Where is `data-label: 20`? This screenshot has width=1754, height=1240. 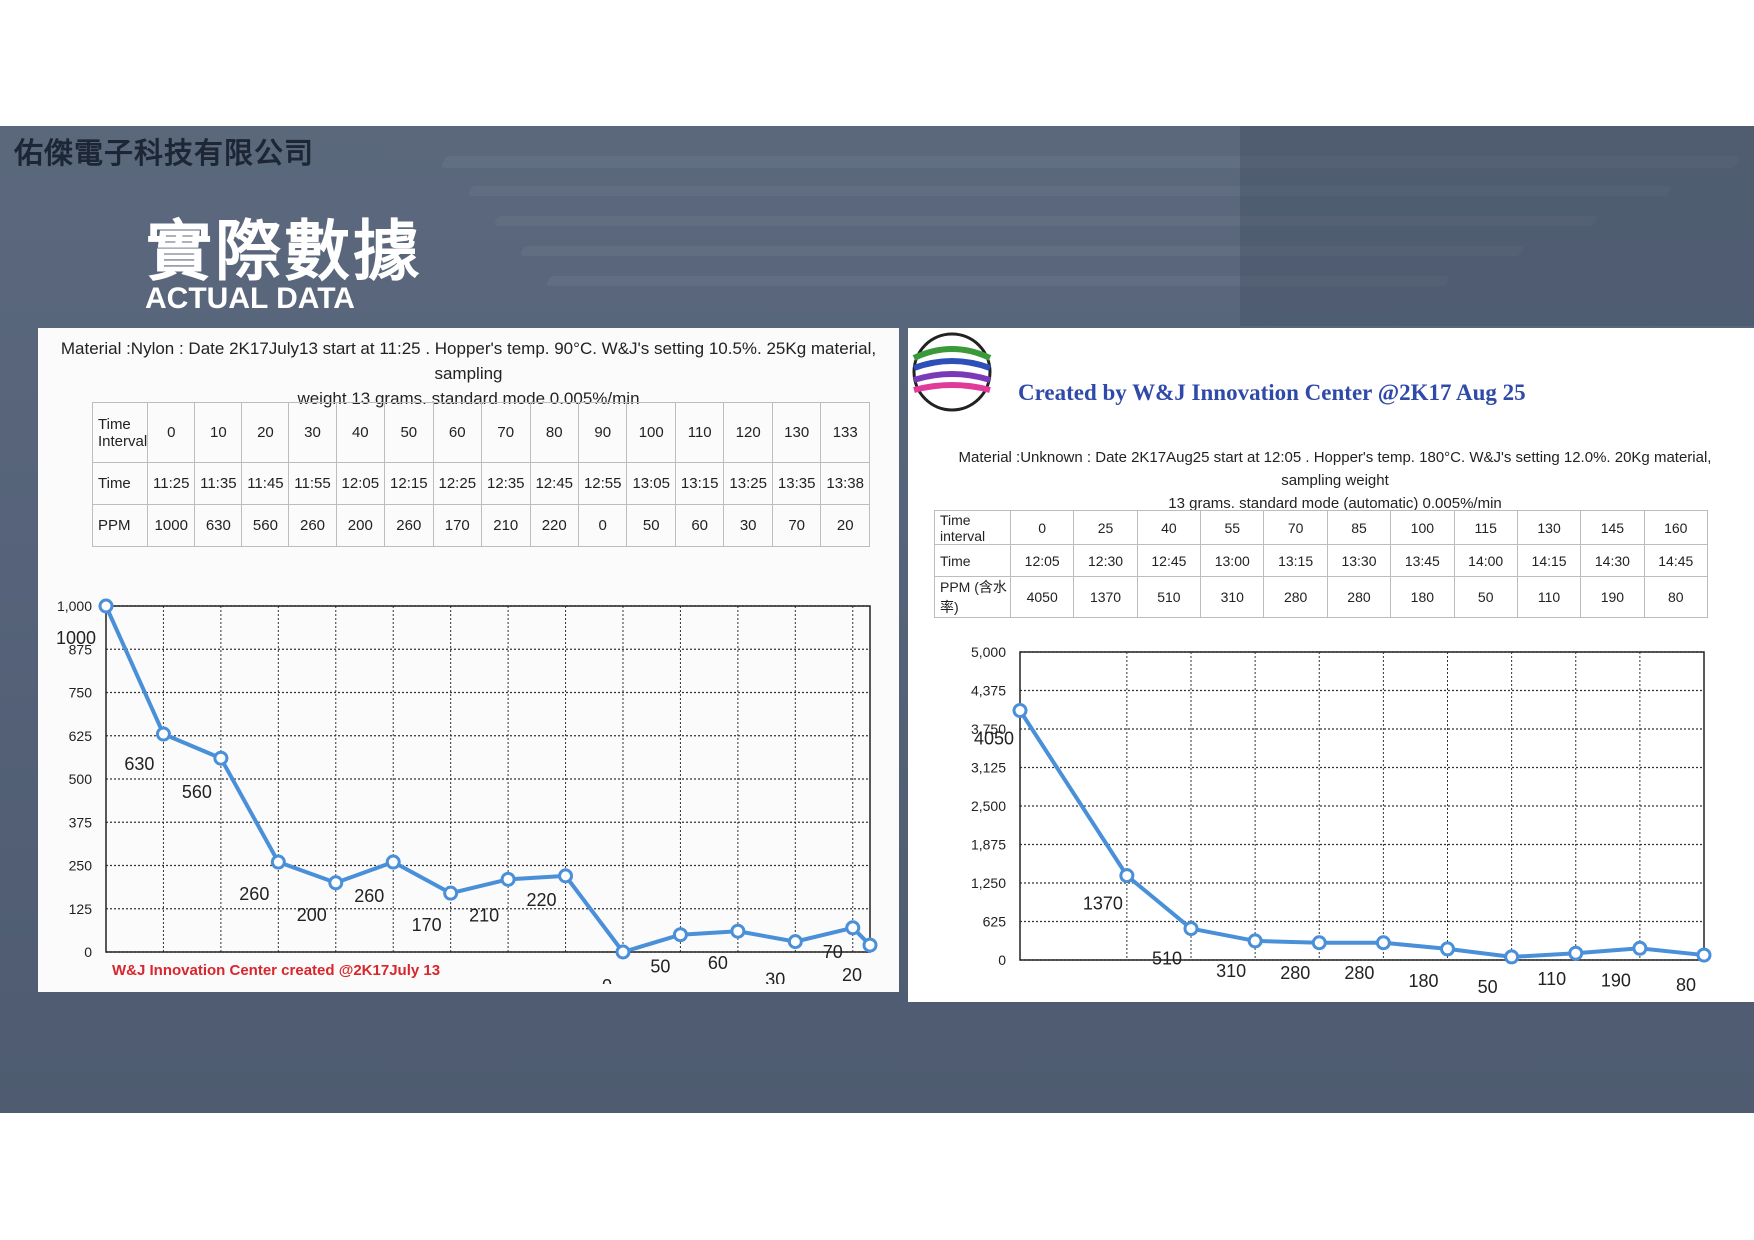 data-label: 20 is located at coordinates (852, 974).